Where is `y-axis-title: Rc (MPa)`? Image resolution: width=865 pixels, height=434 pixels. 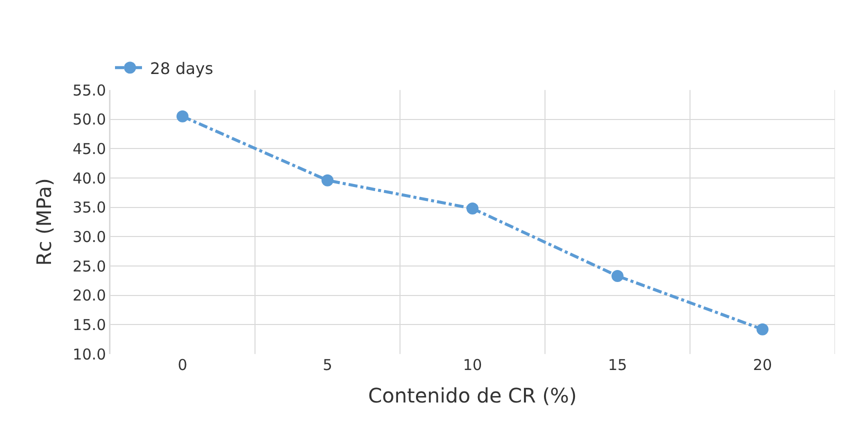
y-axis-title: Rc (MPa) is located at coordinates (44, 222).